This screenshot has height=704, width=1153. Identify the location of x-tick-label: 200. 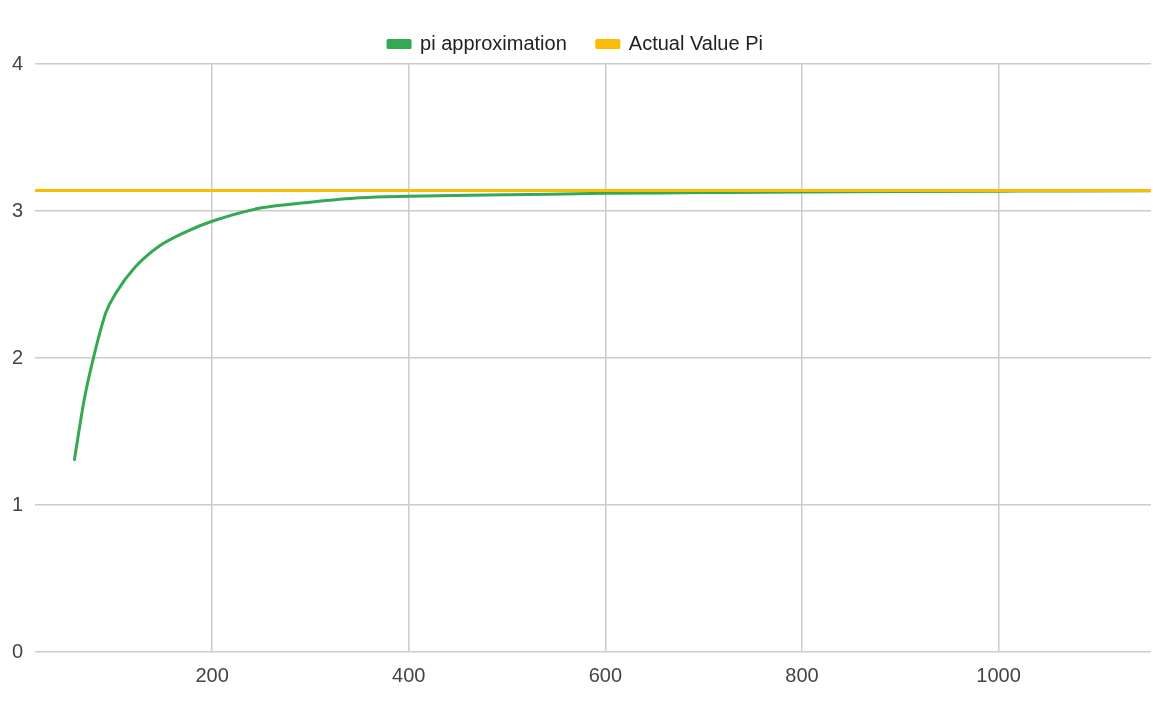
(212, 674).